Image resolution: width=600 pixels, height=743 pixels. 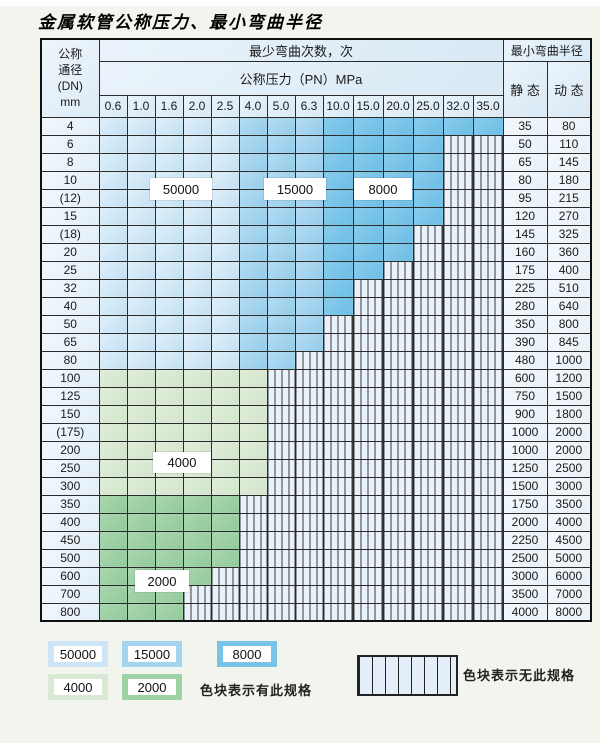 I want to click on top-white-strip, so click(x=300, y=3).